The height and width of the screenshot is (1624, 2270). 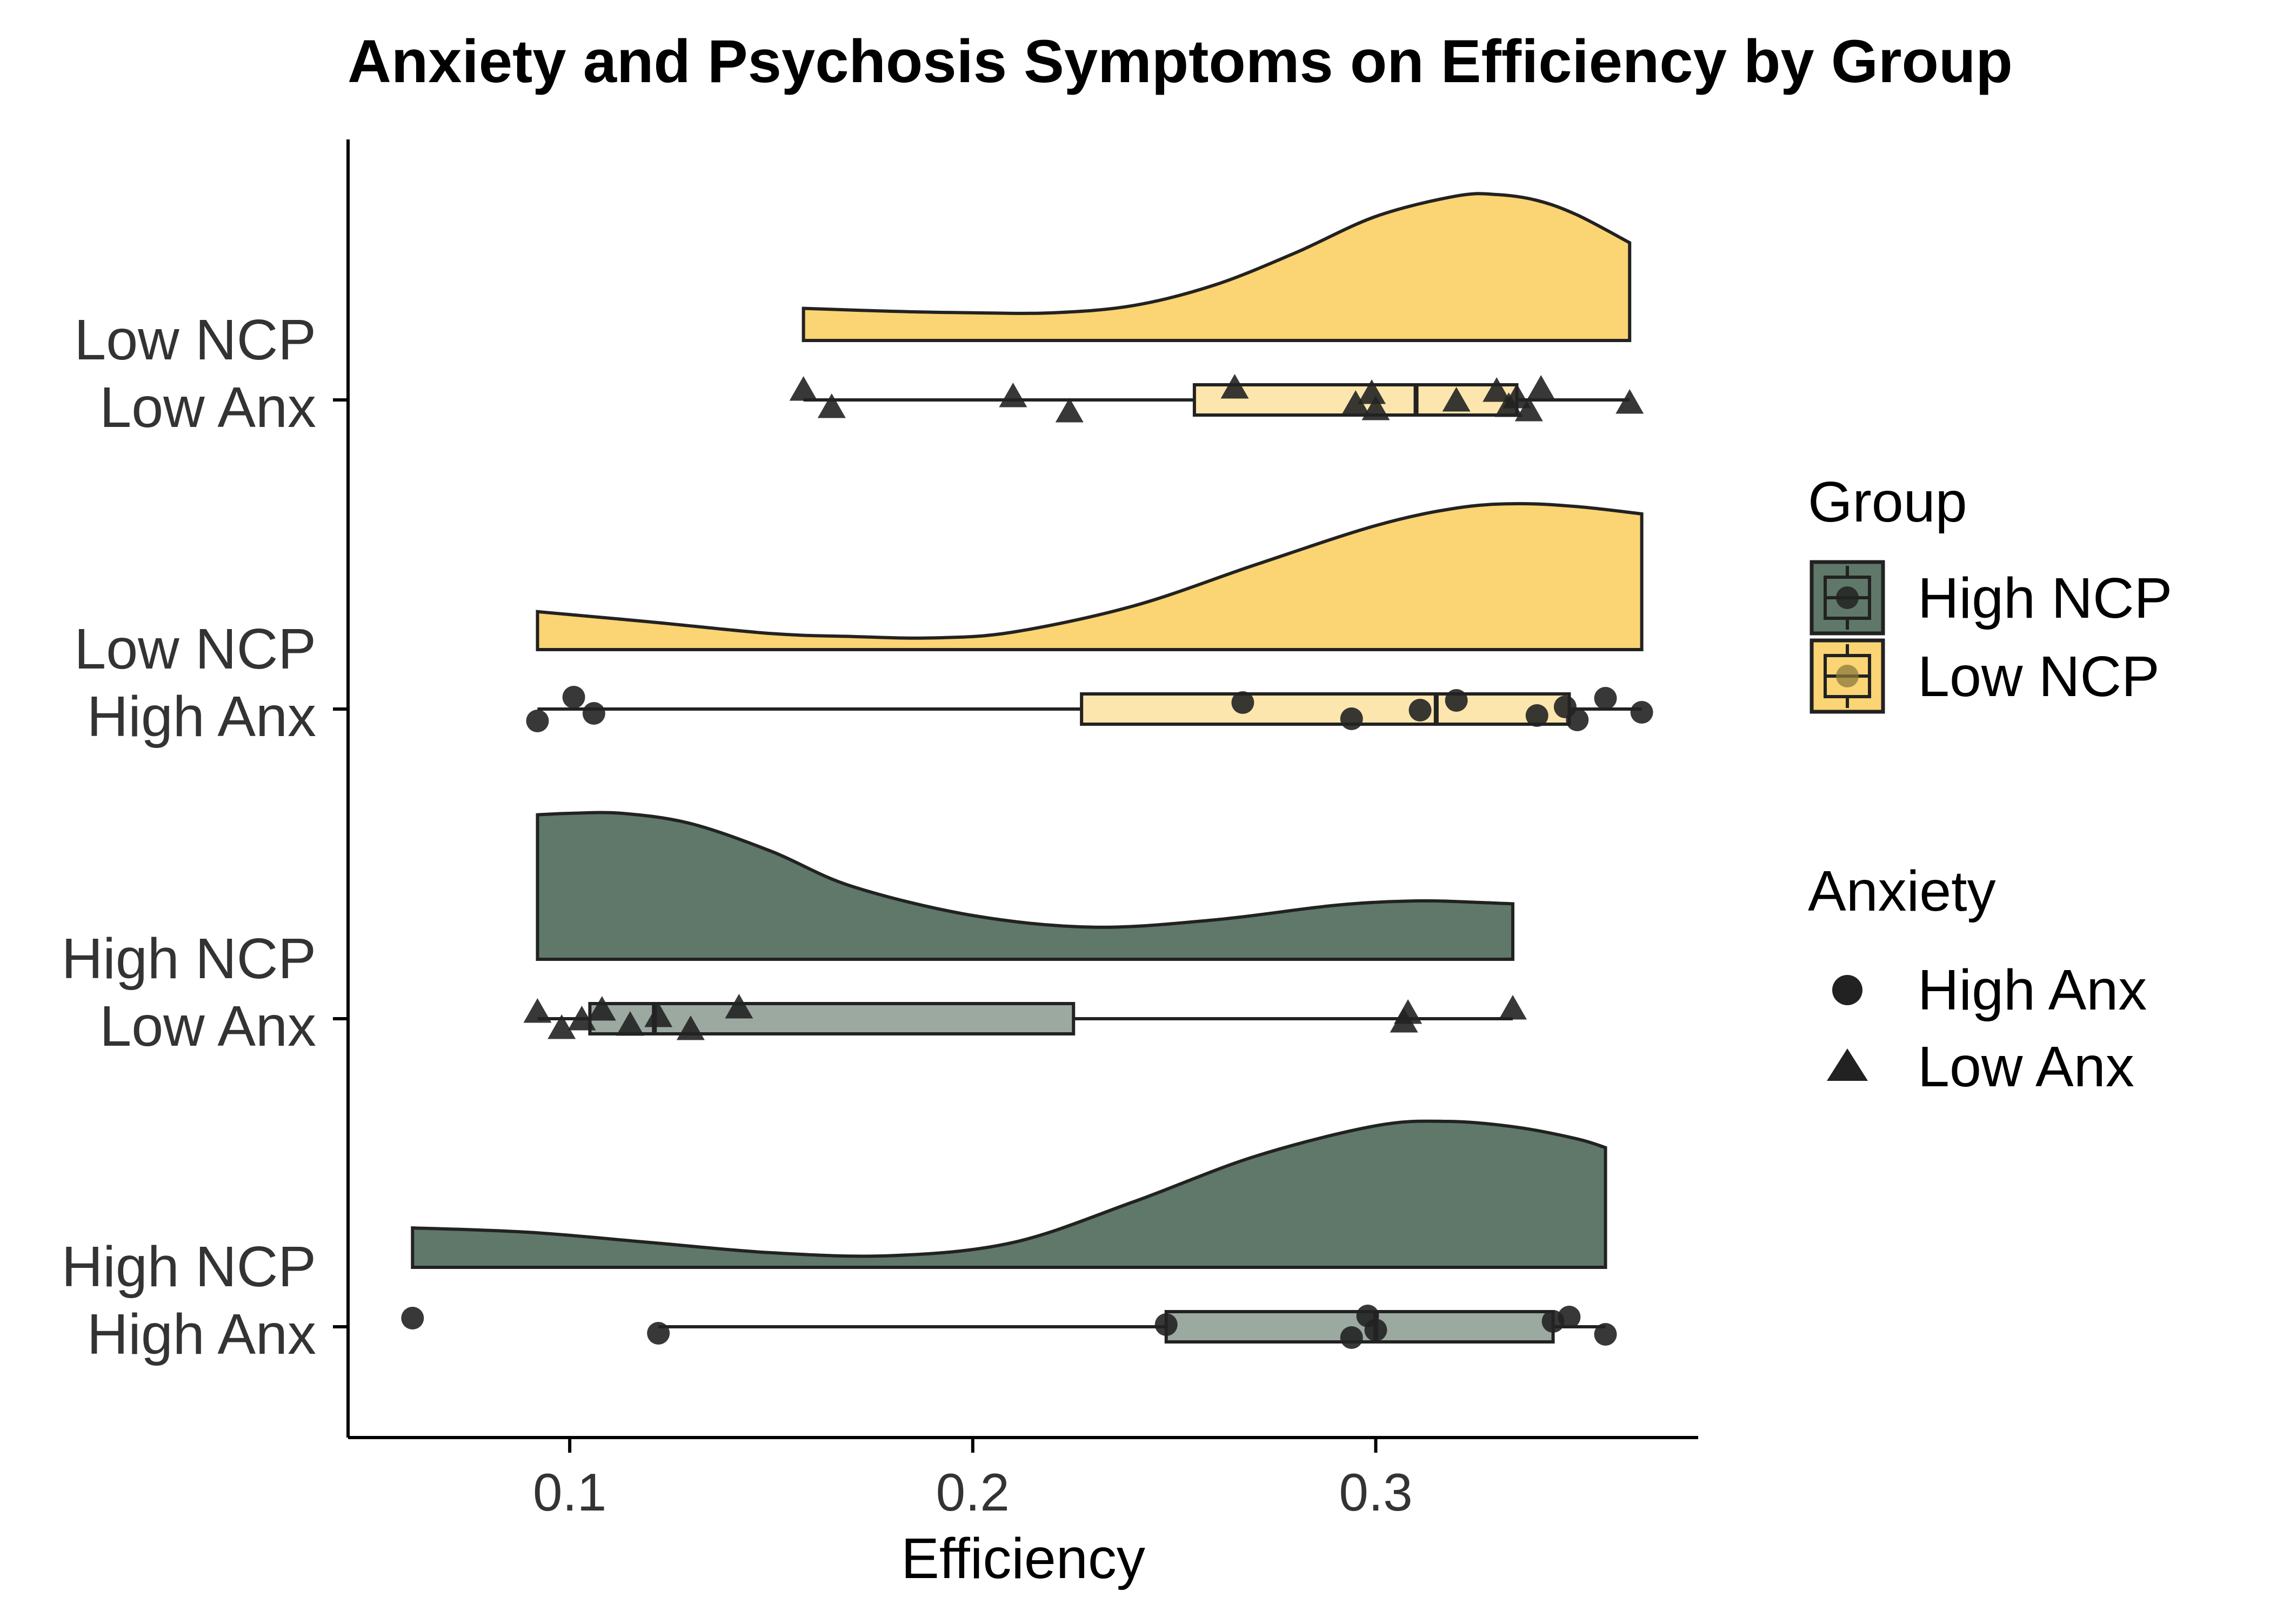 I want to click on legend-label-low-anx: Low Anx, so click(x=2026, y=1067).